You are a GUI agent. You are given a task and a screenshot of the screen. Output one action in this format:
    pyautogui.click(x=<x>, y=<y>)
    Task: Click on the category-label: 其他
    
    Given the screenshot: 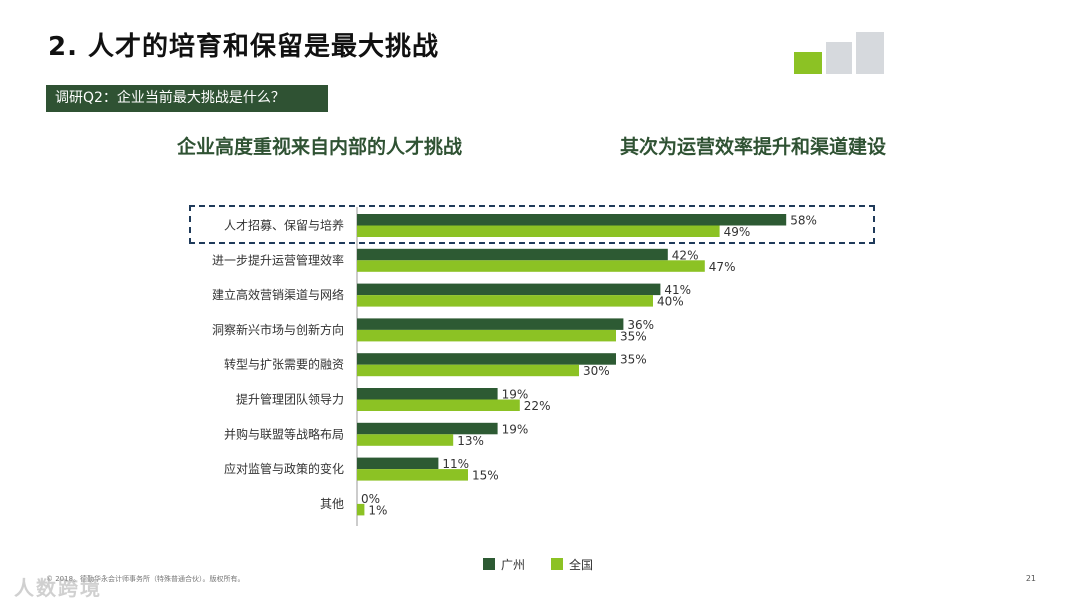 What is the action you would take?
    pyautogui.click(x=332, y=504)
    